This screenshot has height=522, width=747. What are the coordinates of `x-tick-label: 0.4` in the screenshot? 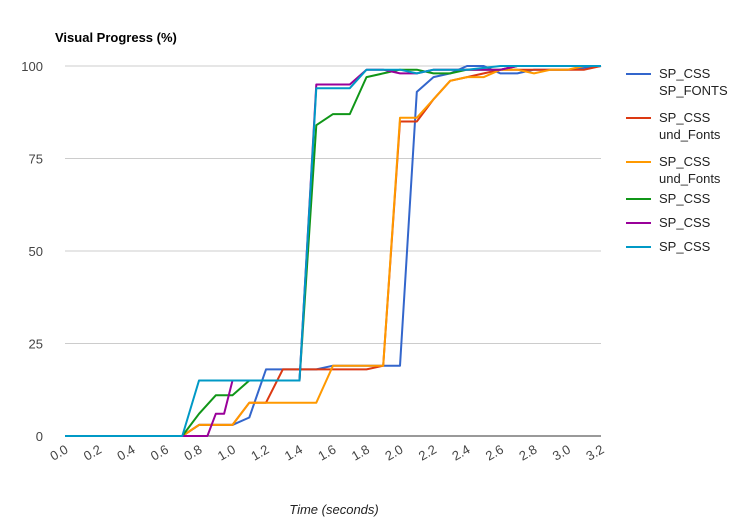 It's located at (125, 453).